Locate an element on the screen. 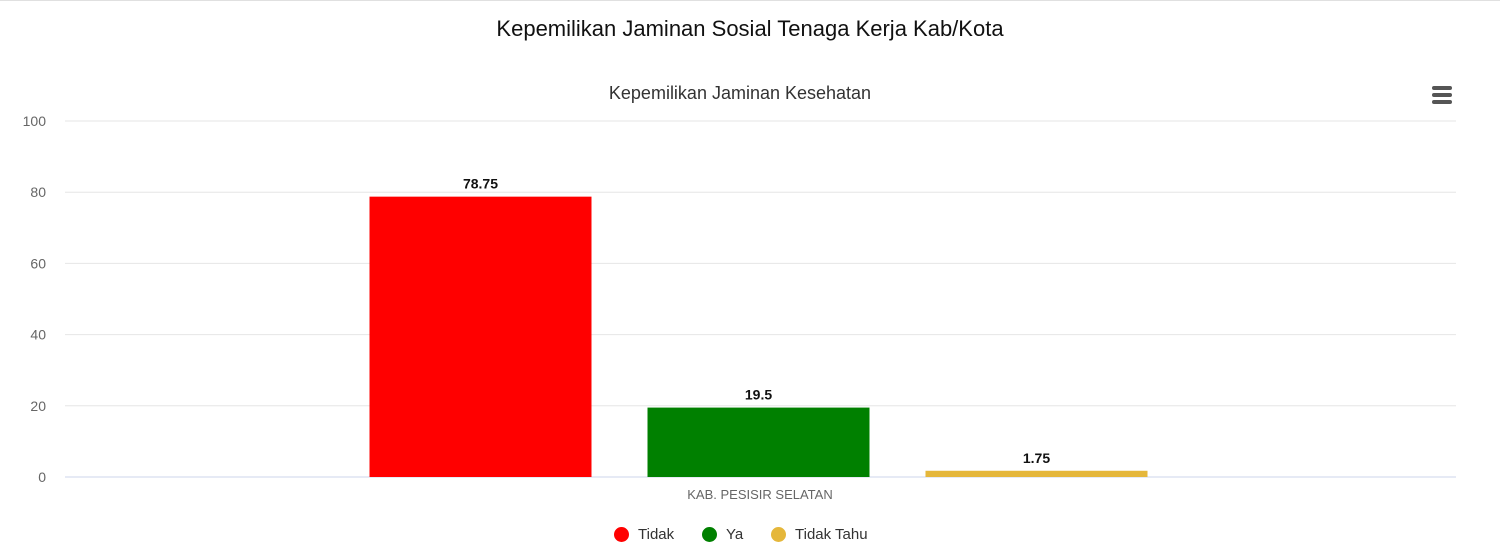 This screenshot has width=1500, height=556. legend-label-ya: Ya is located at coordinates (735, 534).